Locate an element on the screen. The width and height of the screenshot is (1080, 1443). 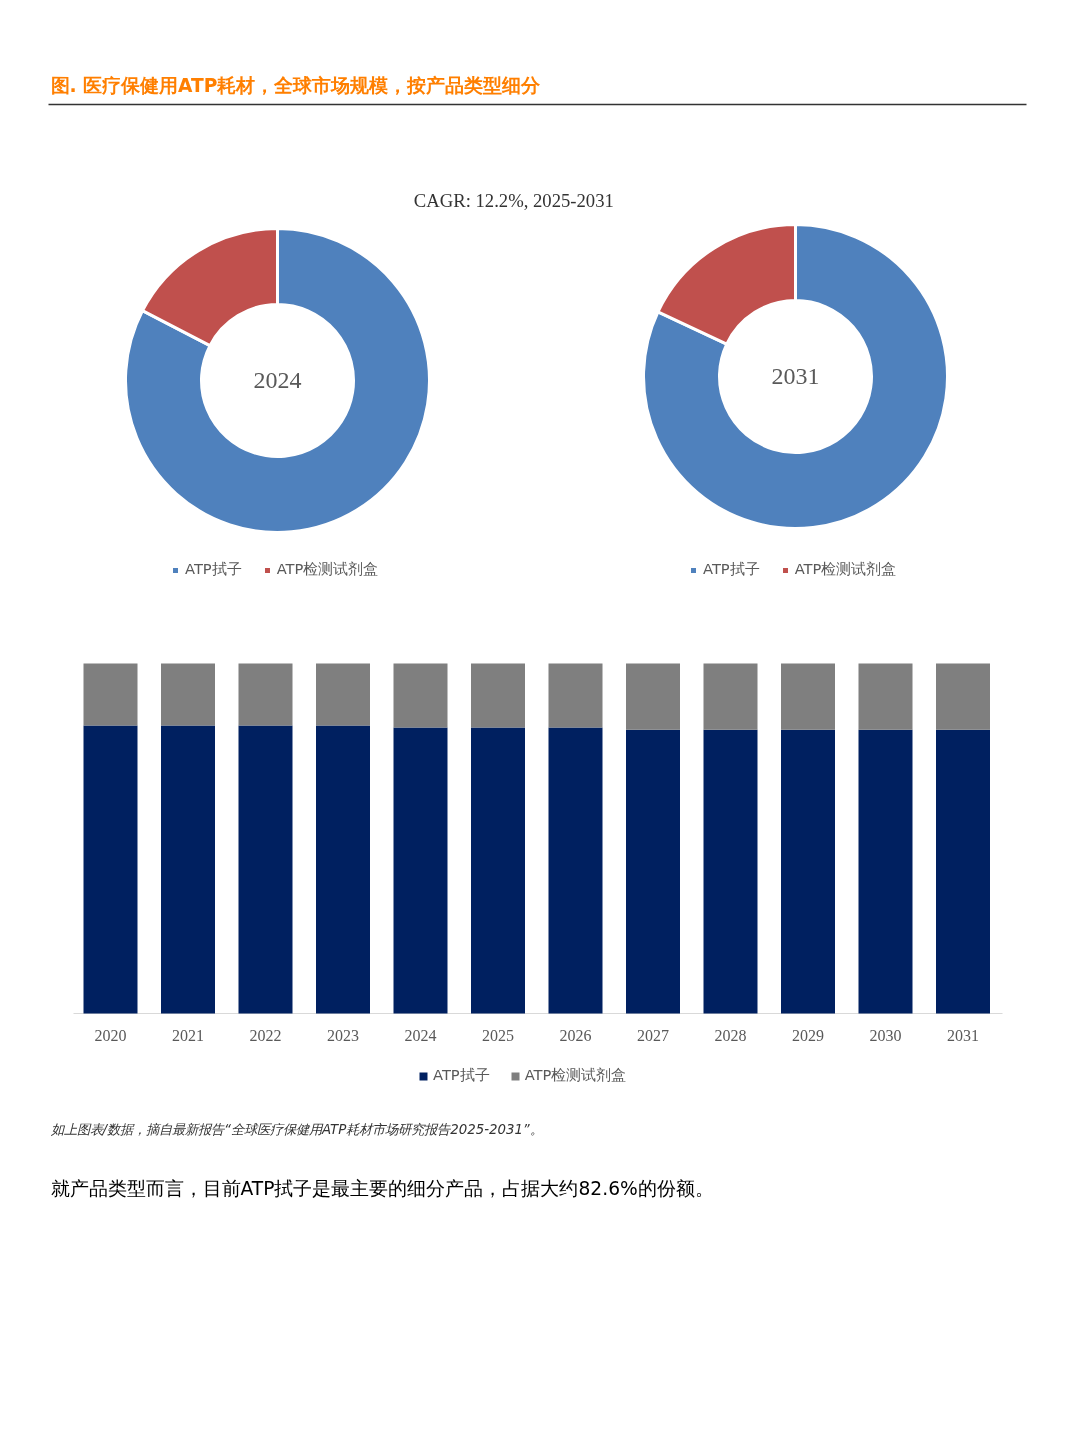
x-tick-label: 2023 is located at coordinates (343, 1035).